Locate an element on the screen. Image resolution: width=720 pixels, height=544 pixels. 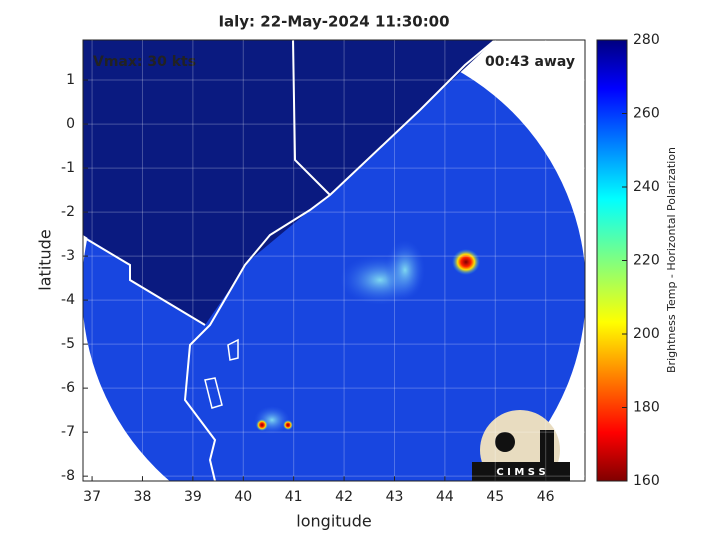
annotation: 00:43 away is located at coordinates (530, 62).